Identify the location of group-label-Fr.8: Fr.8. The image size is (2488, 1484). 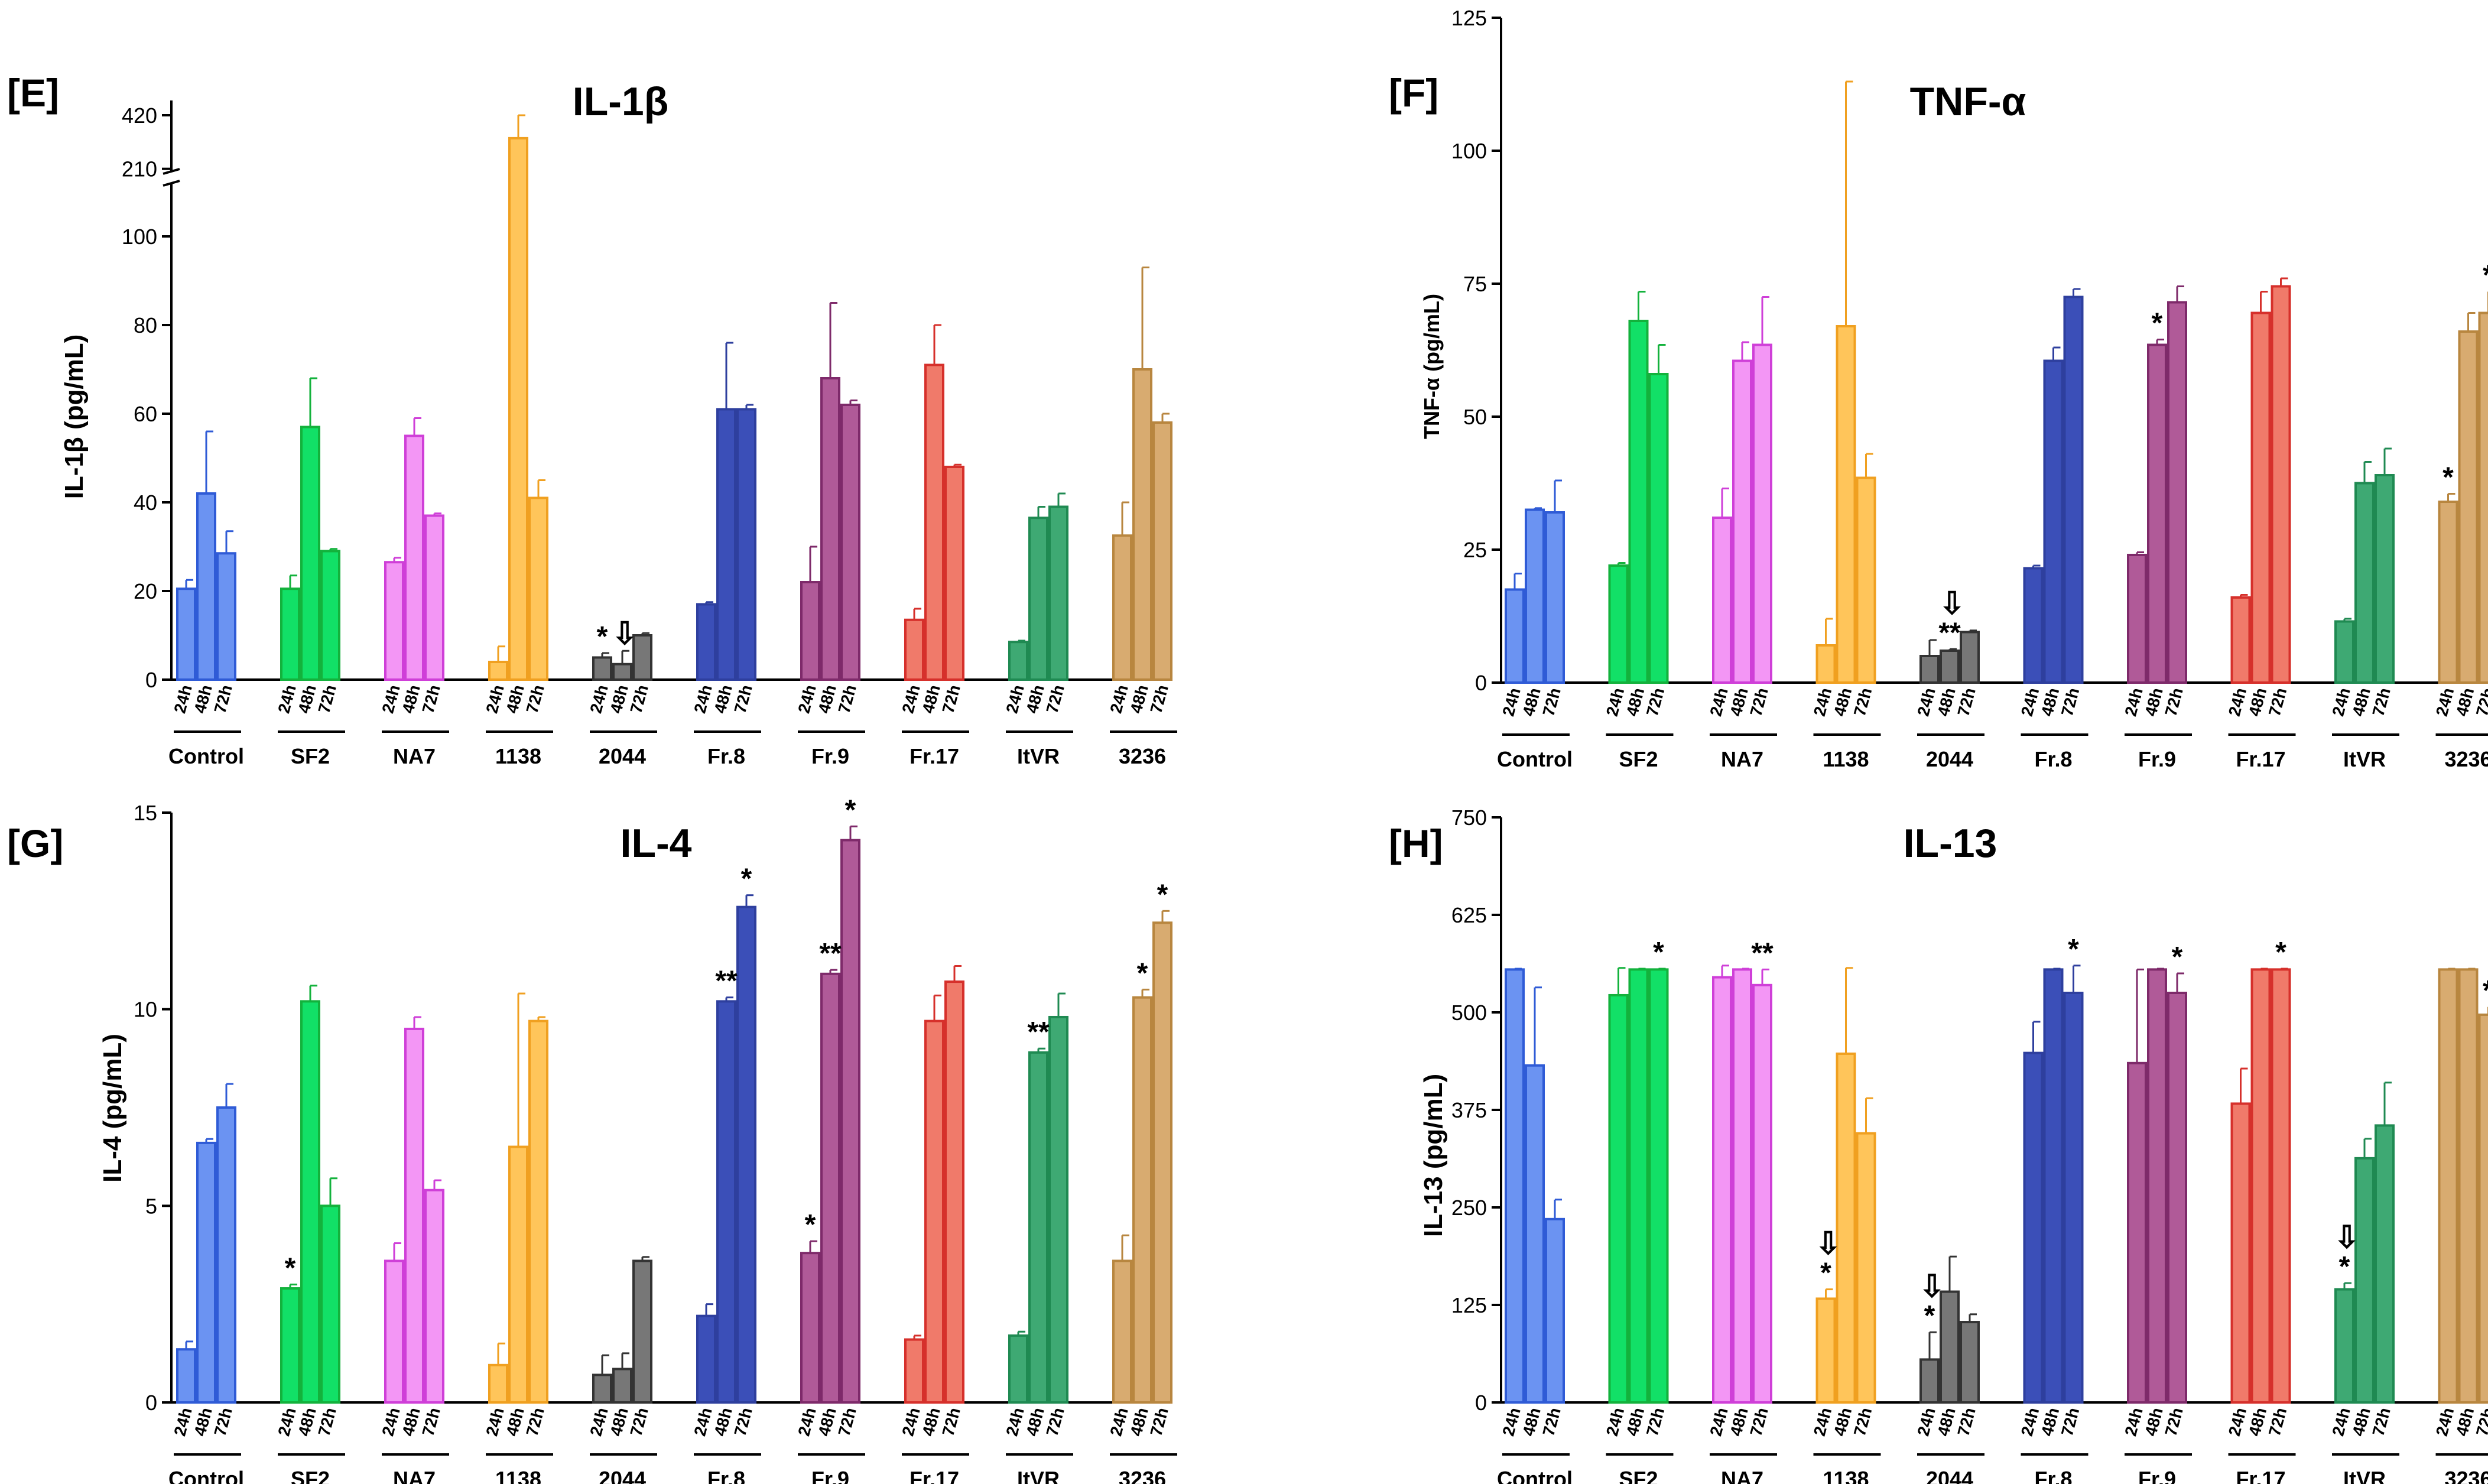
(2053, 759).